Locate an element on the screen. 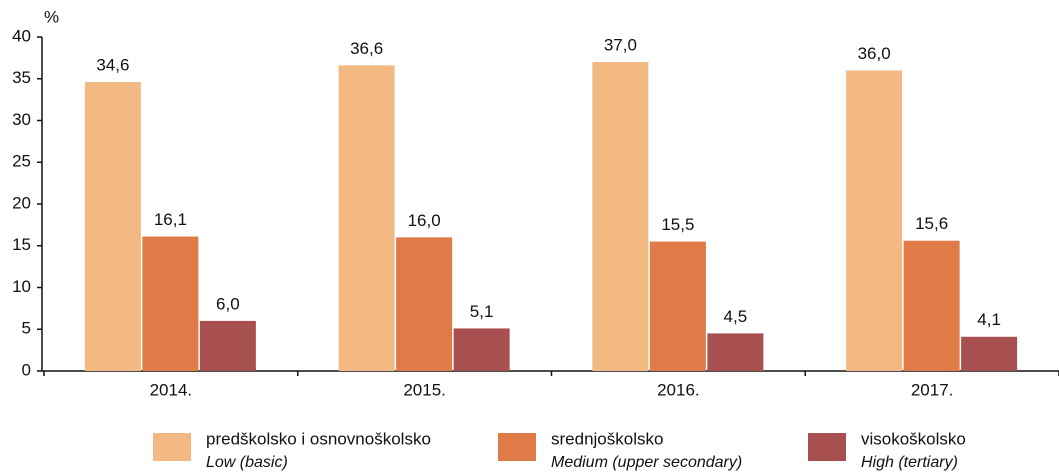 The width and height of the screenshot is (1059, 473). data-label: 16,1 is located at coordinates (170, 219).